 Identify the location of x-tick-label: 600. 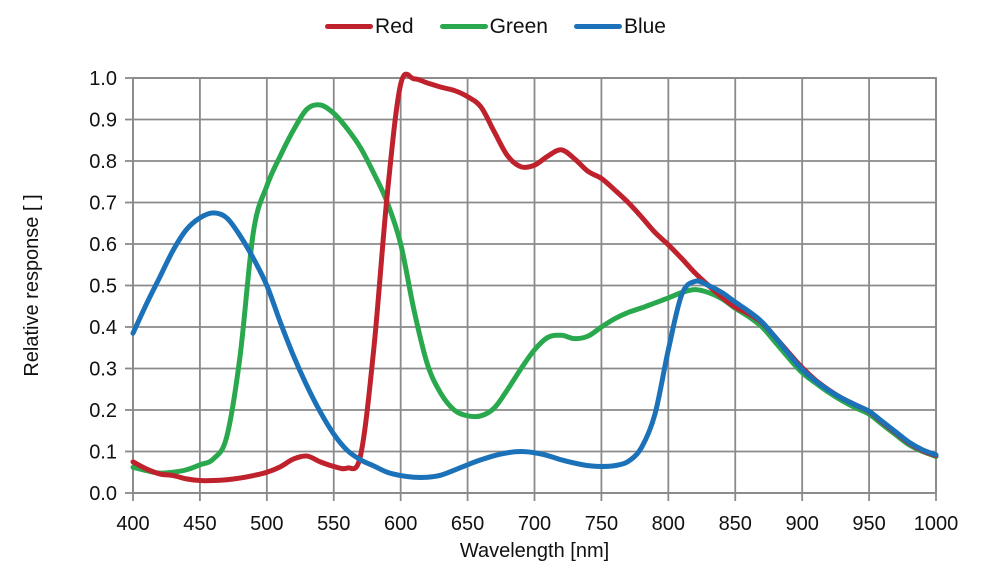
(400, 524).